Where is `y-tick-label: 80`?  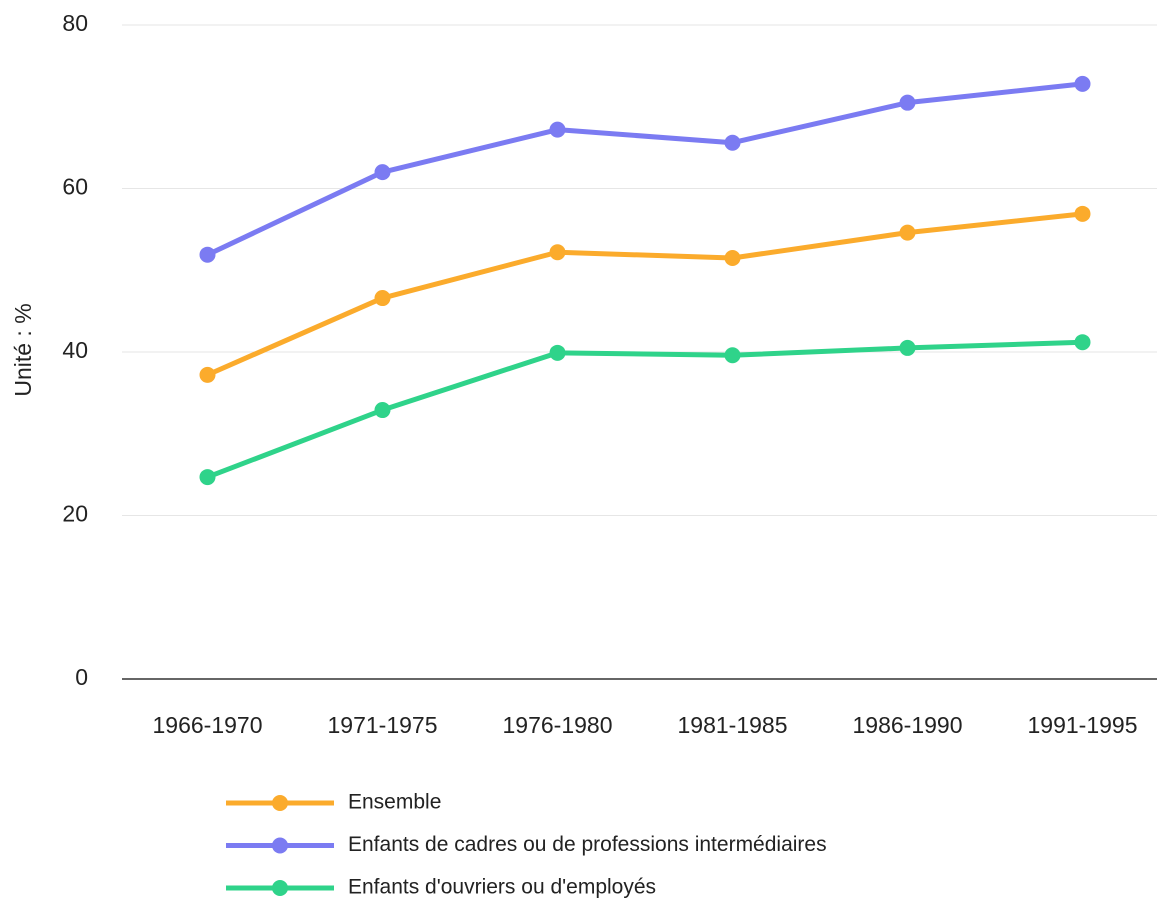
y-tick-label: 80 is located at coordinates (75, 23).